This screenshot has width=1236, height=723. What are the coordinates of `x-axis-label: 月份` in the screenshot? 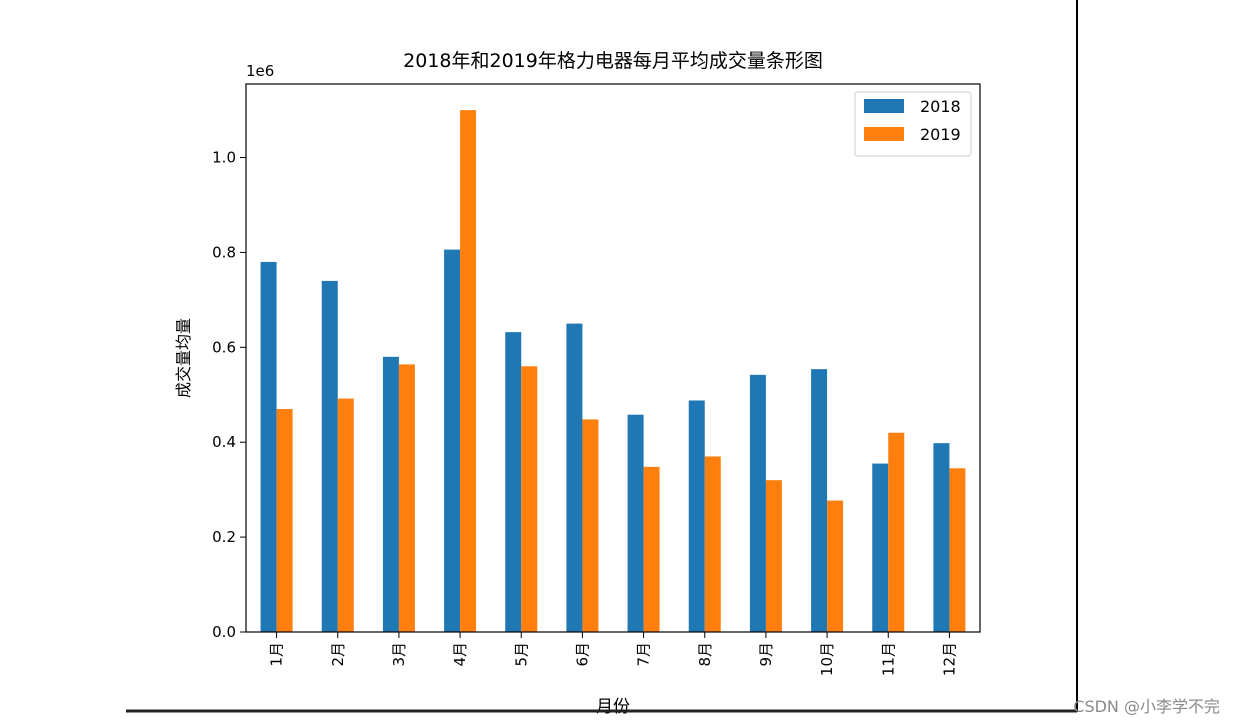 It's located at (613, 707).